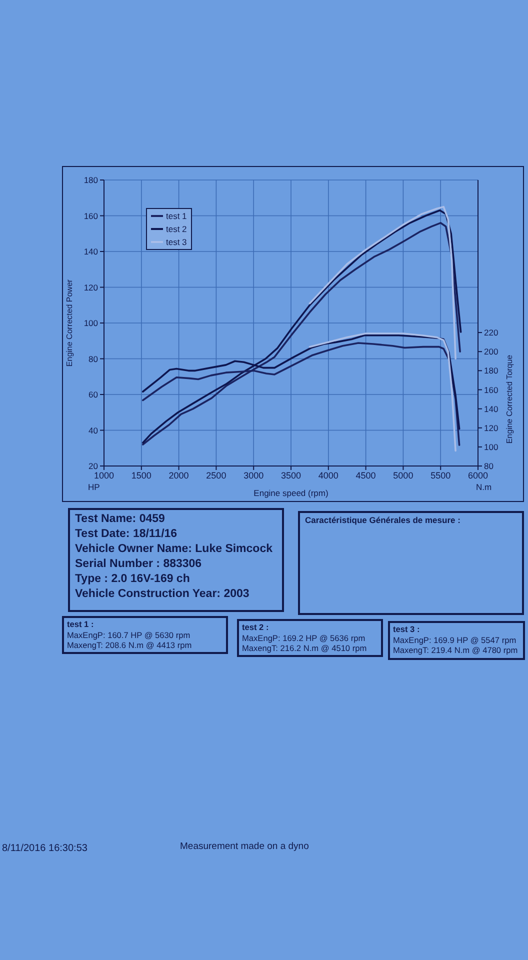  What do you see at coordinates (491, 427) in the screenshot?
I see `y2-tick-label: 120` at bounding box center [491, 427].